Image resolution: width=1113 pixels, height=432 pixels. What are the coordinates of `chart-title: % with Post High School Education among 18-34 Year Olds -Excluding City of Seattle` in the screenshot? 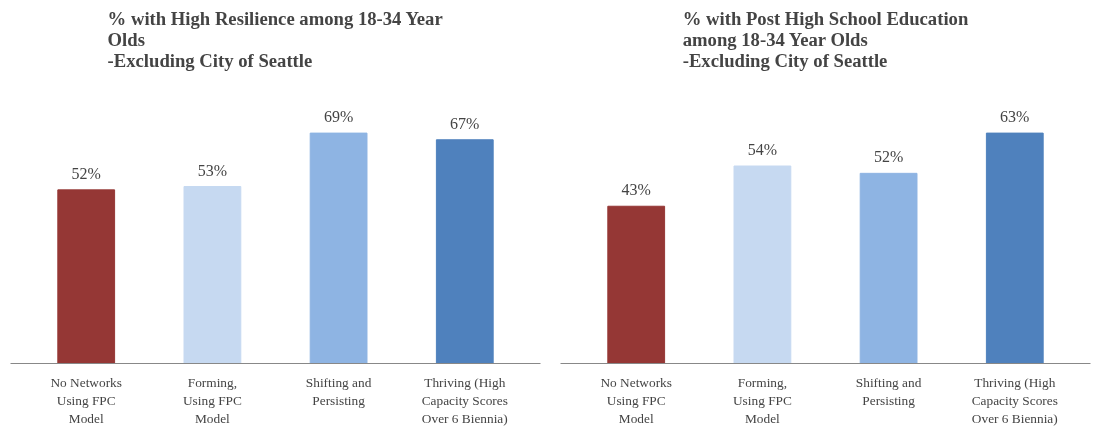 It's located at (825, 39).